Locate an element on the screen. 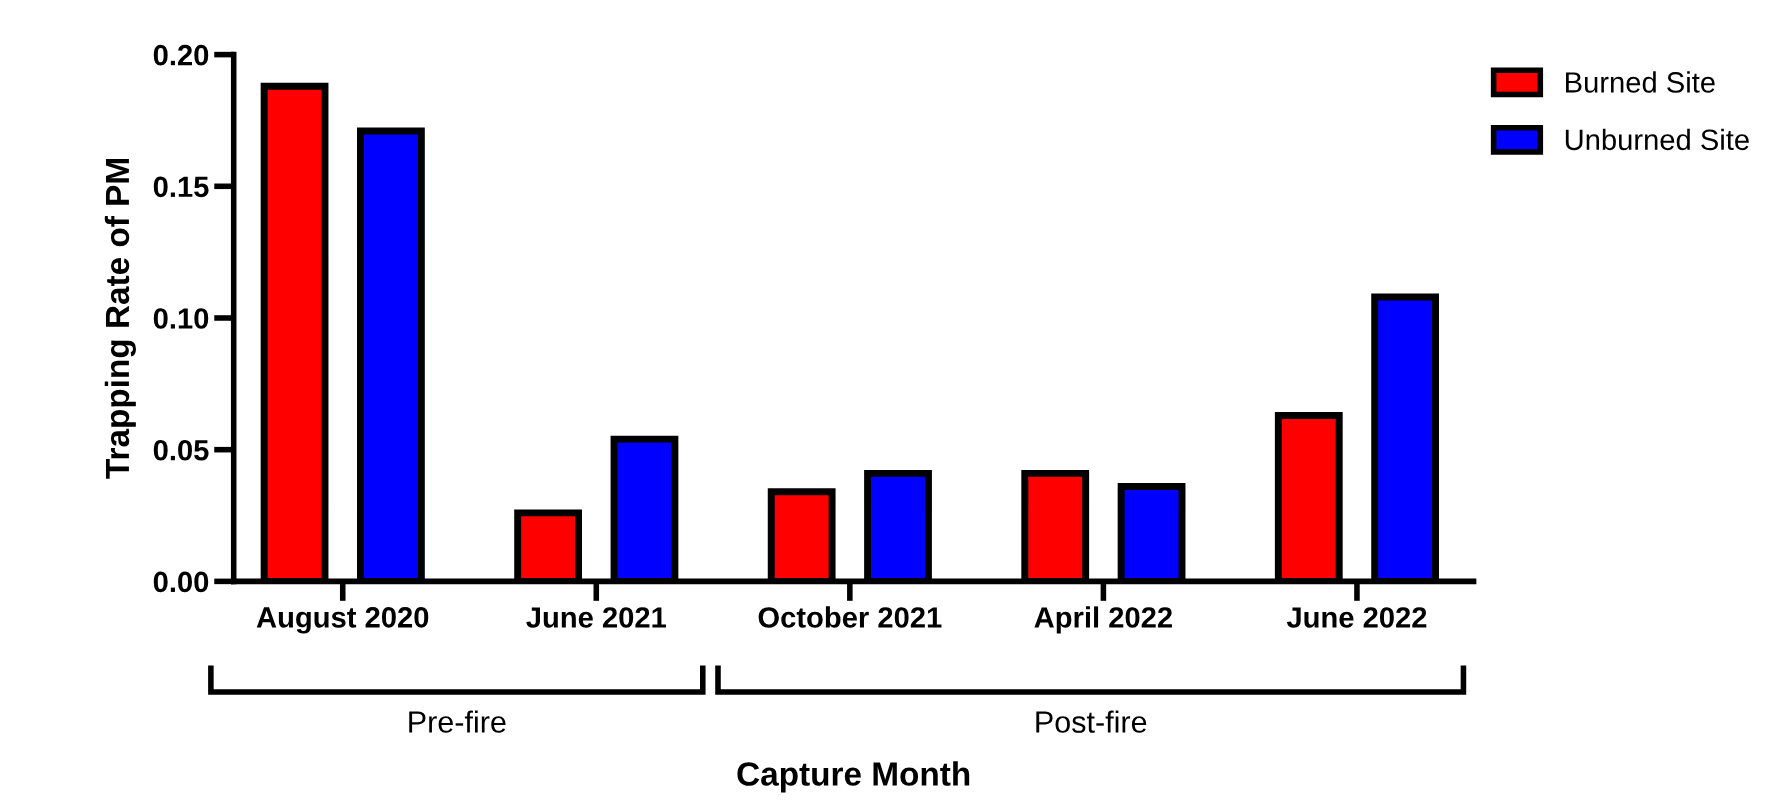  y-tick-label: 0.15 is located at coordinates (181, 187).